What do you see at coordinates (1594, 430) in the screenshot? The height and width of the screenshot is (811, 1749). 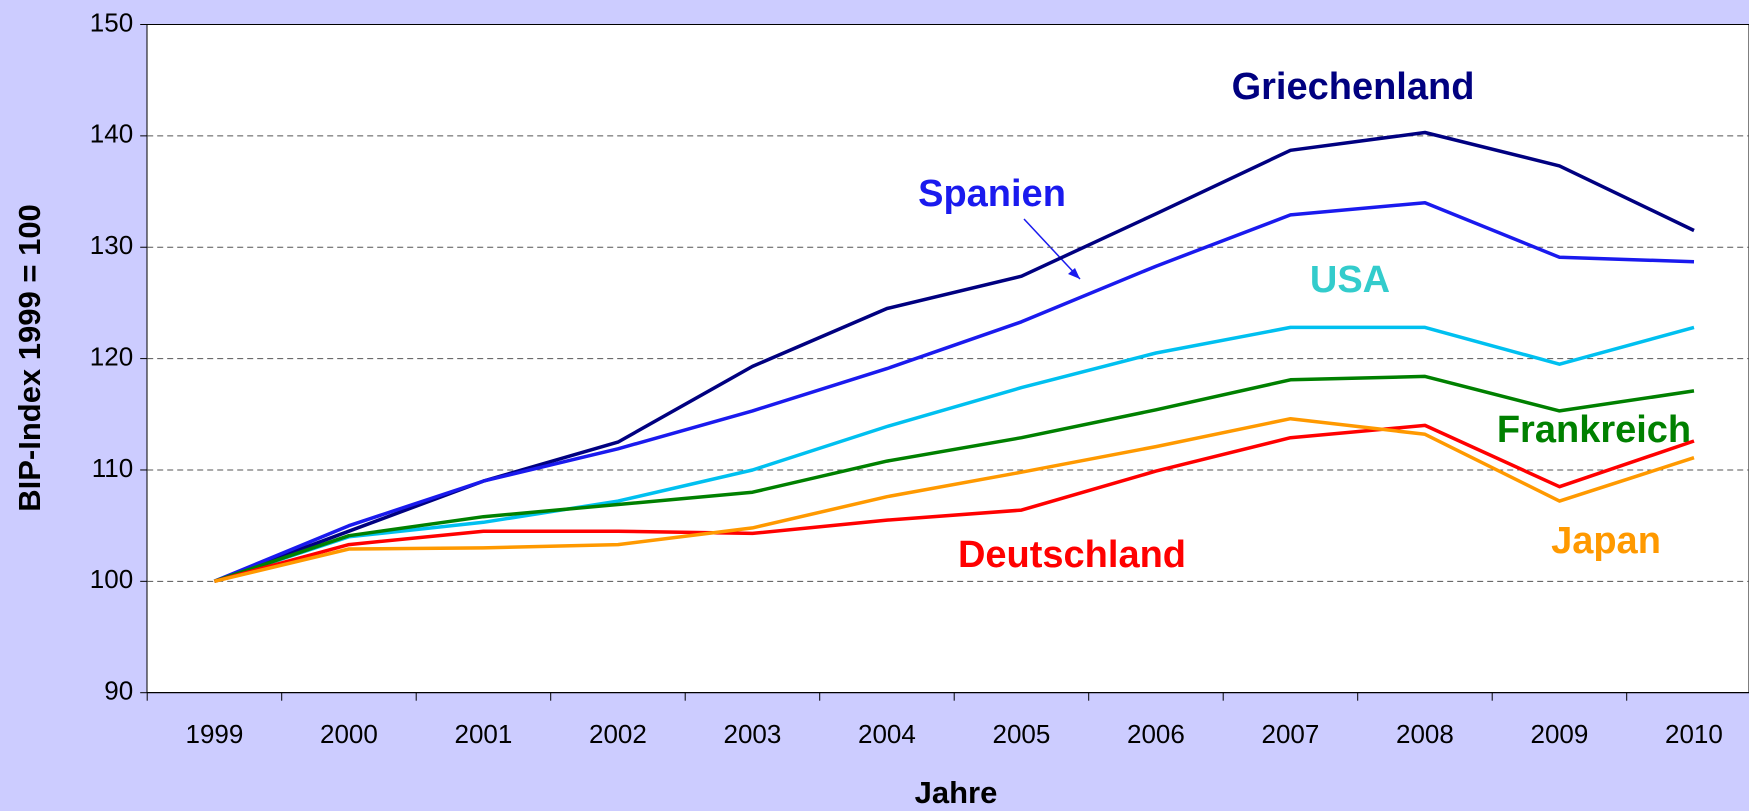 I see `series-label: Frankreich` at bounding box center [1594, 430].